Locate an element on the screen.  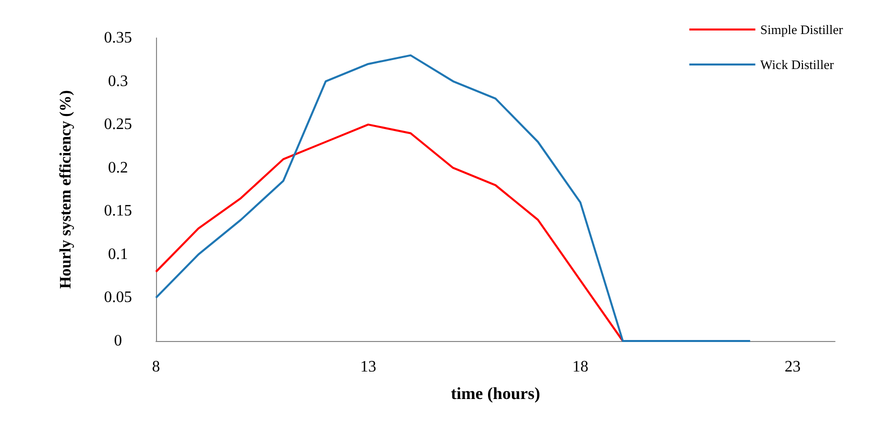
y-tick-label: 0.1 is located at coordinates (118, 254).